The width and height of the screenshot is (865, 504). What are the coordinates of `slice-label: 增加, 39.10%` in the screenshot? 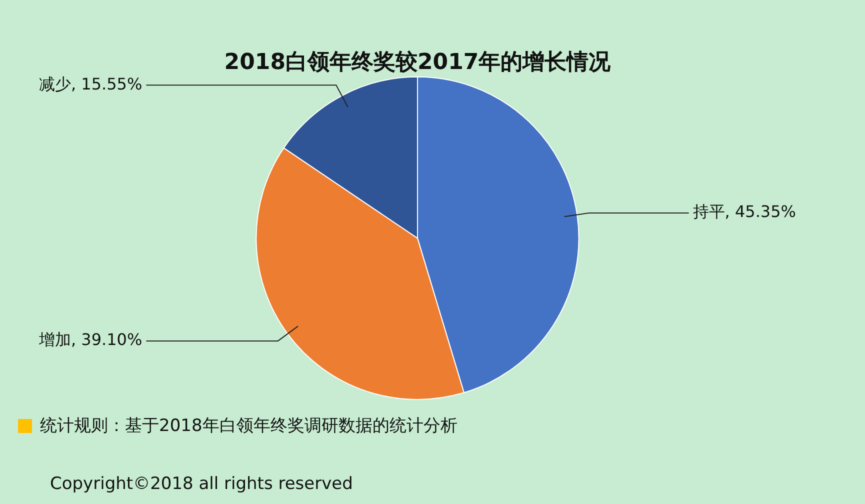 It's located at (90, 340).